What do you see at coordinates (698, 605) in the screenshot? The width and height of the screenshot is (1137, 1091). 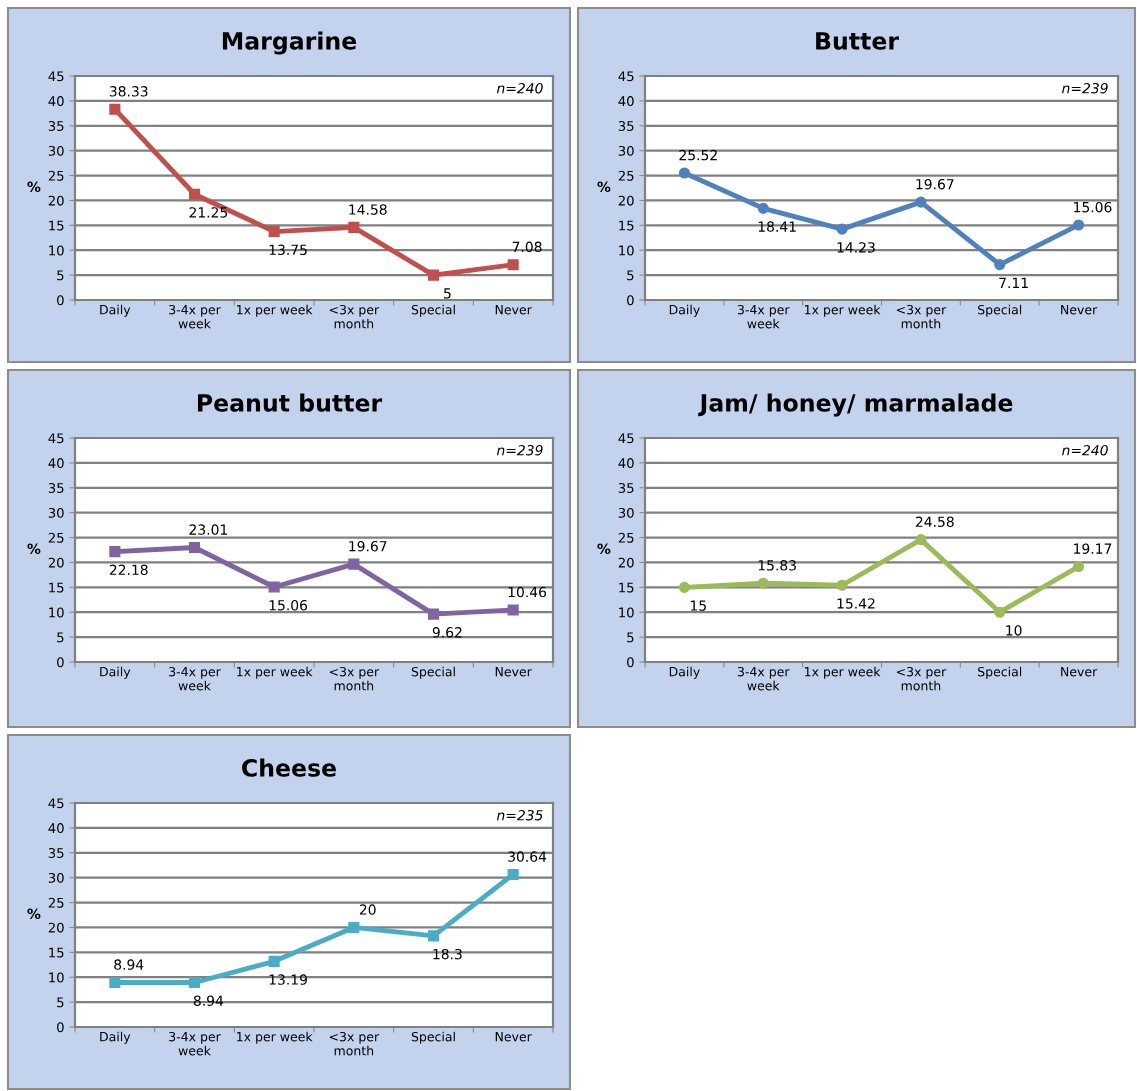 I see `data-label: 15` at bounding box center [698, 605].